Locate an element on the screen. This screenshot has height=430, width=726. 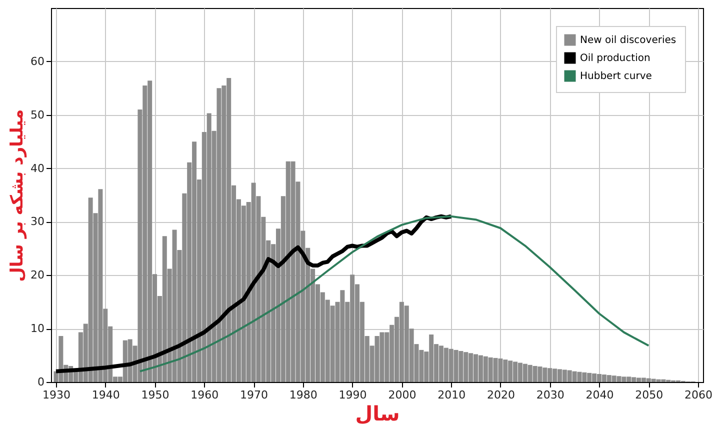
legend-label: New oil discoveries is located at coordinates (628, 40).